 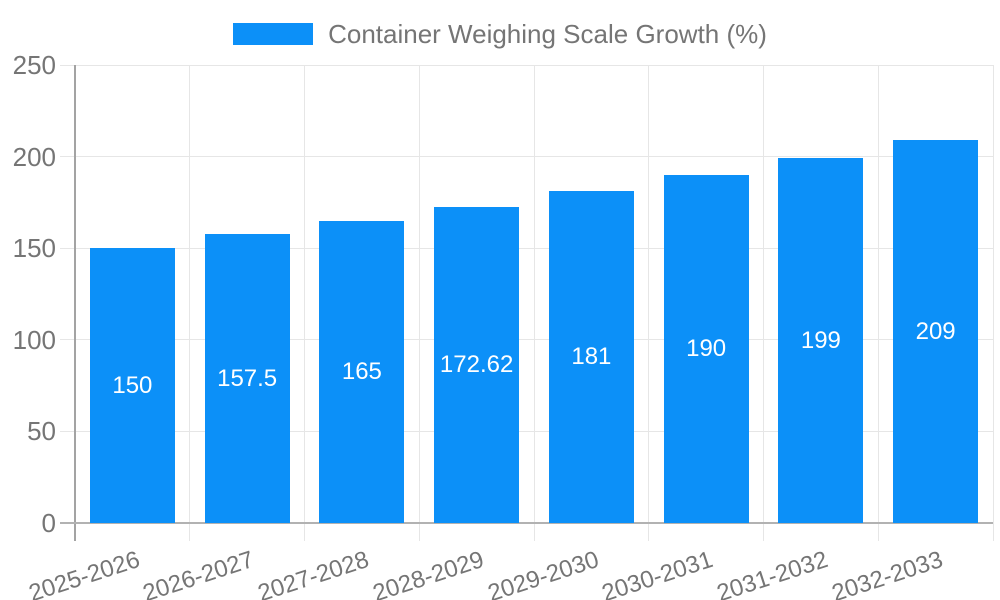 I want to click on legend-swatch-icon, so click(x=273, y=34).